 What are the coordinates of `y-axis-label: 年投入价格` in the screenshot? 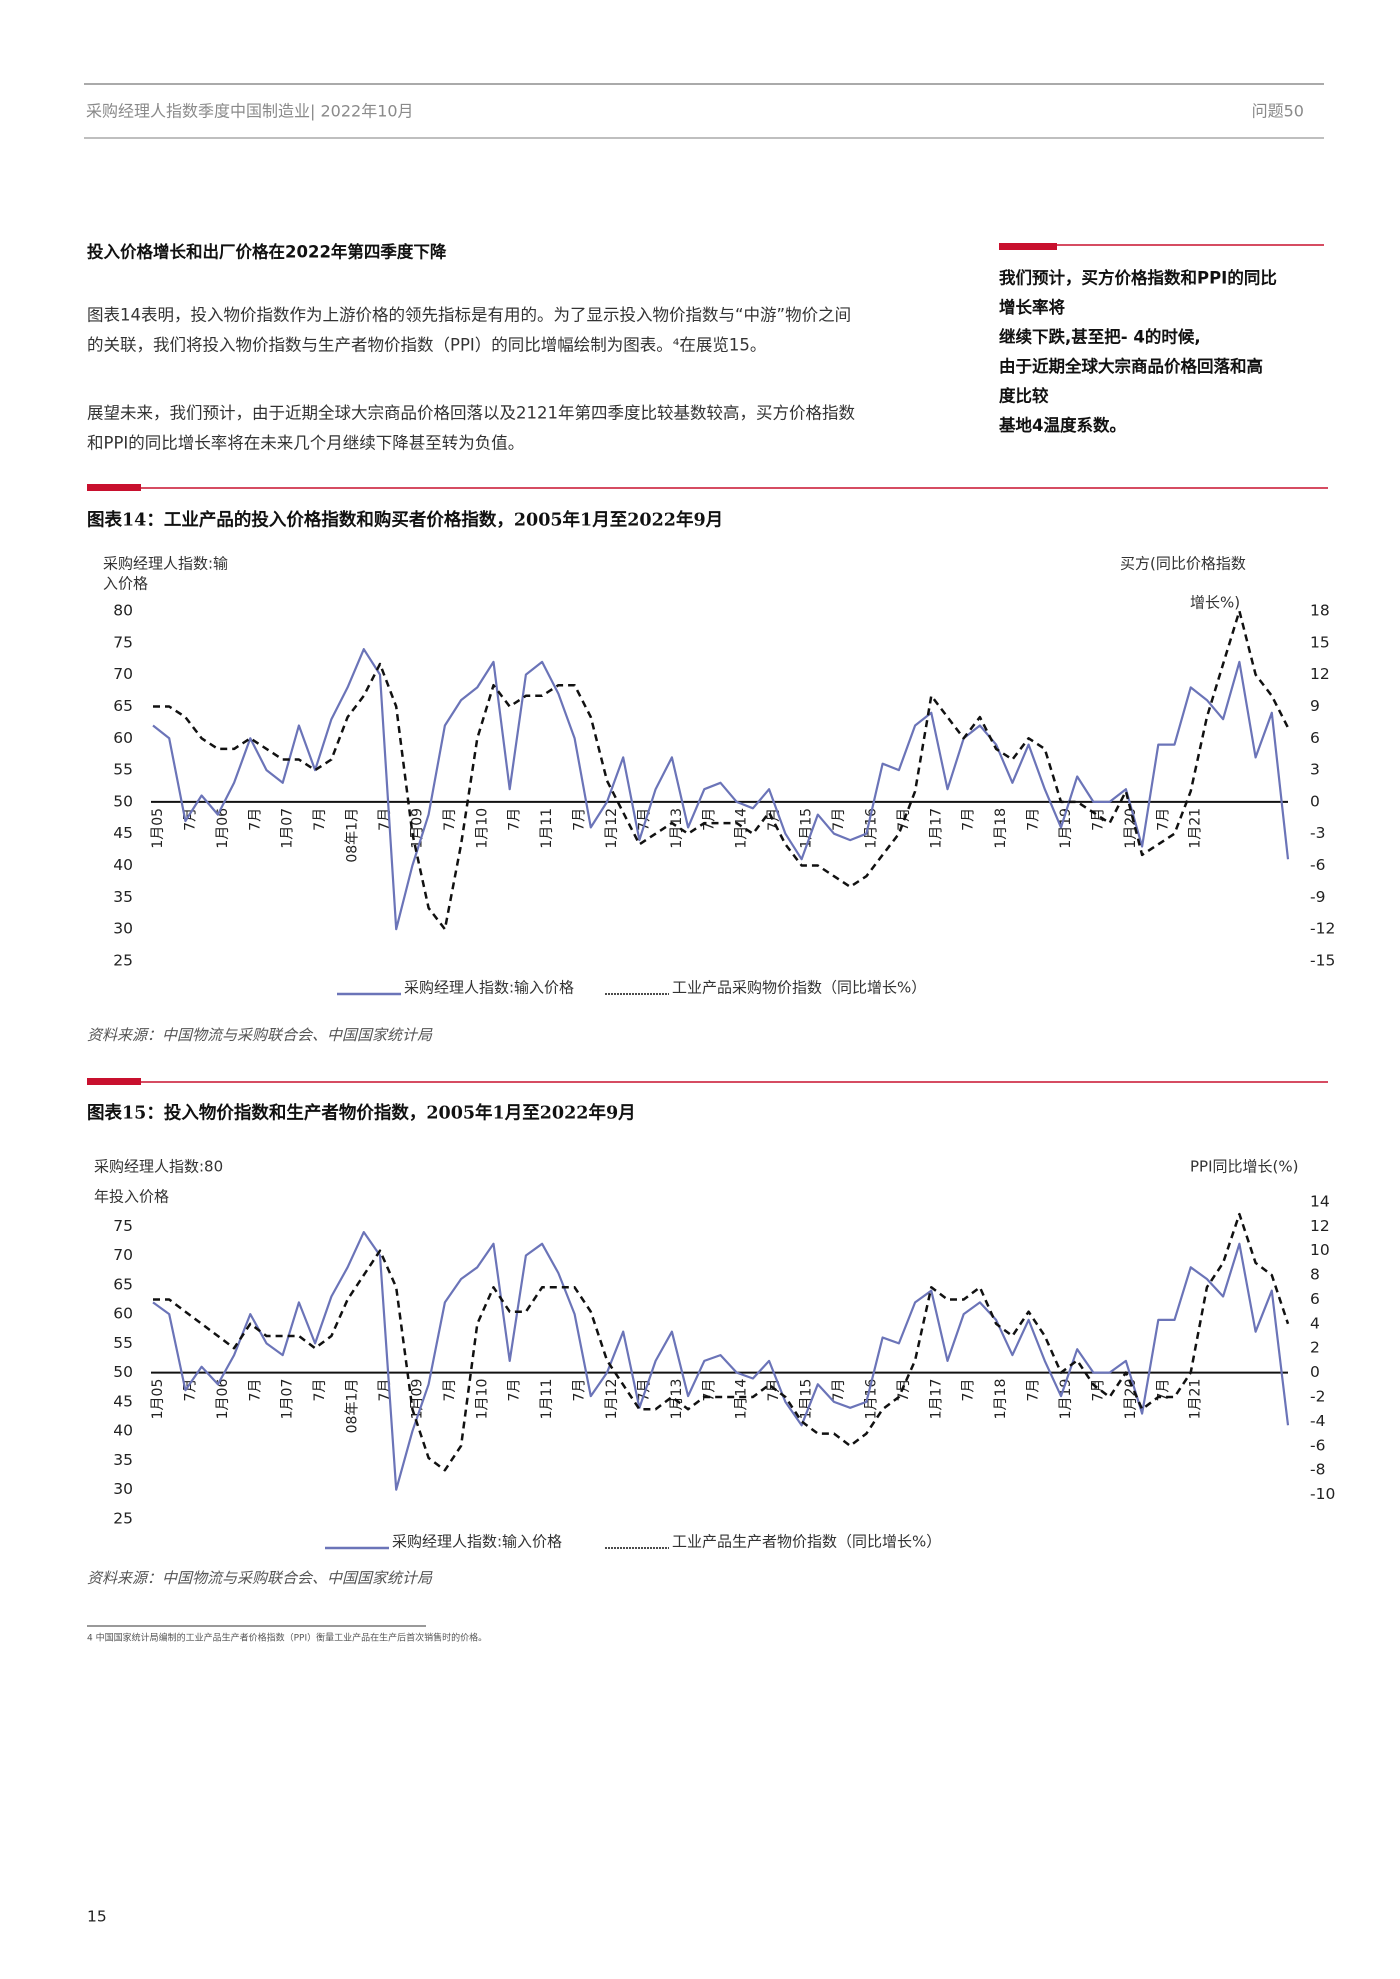 It's located at (131, 1197).